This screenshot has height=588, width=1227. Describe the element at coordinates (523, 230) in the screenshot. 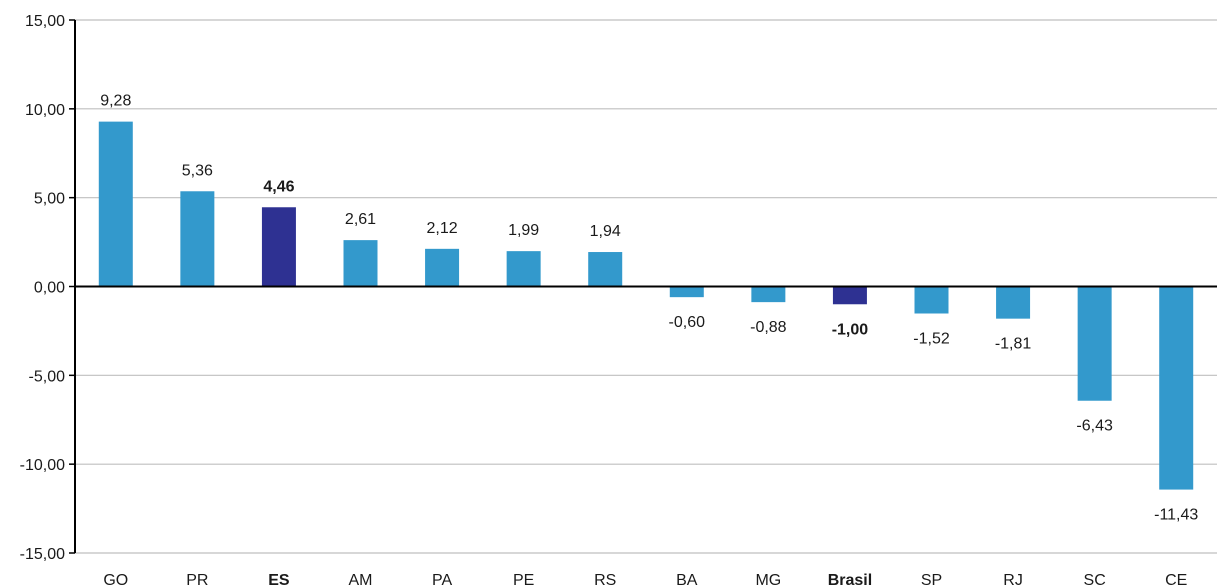

I see `data-label-pe: 1,99` at that location.